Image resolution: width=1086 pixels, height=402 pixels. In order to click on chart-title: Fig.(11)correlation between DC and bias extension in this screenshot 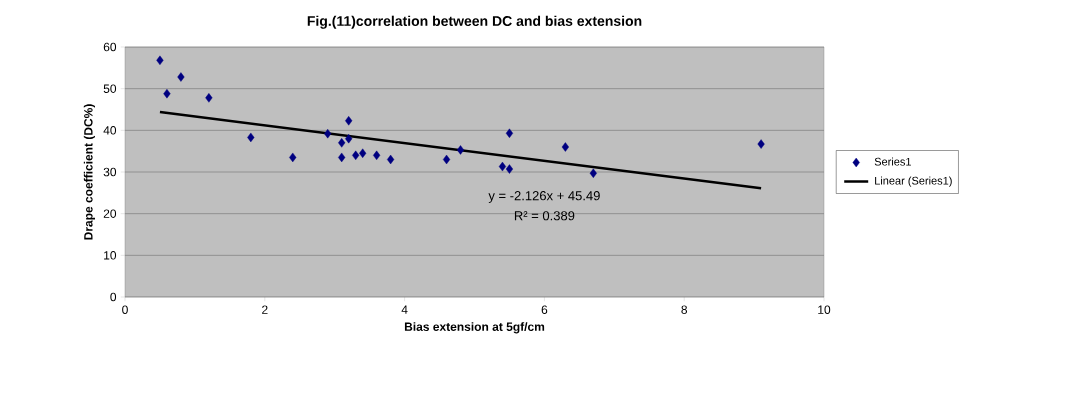, I will do `click(474, 22)`.